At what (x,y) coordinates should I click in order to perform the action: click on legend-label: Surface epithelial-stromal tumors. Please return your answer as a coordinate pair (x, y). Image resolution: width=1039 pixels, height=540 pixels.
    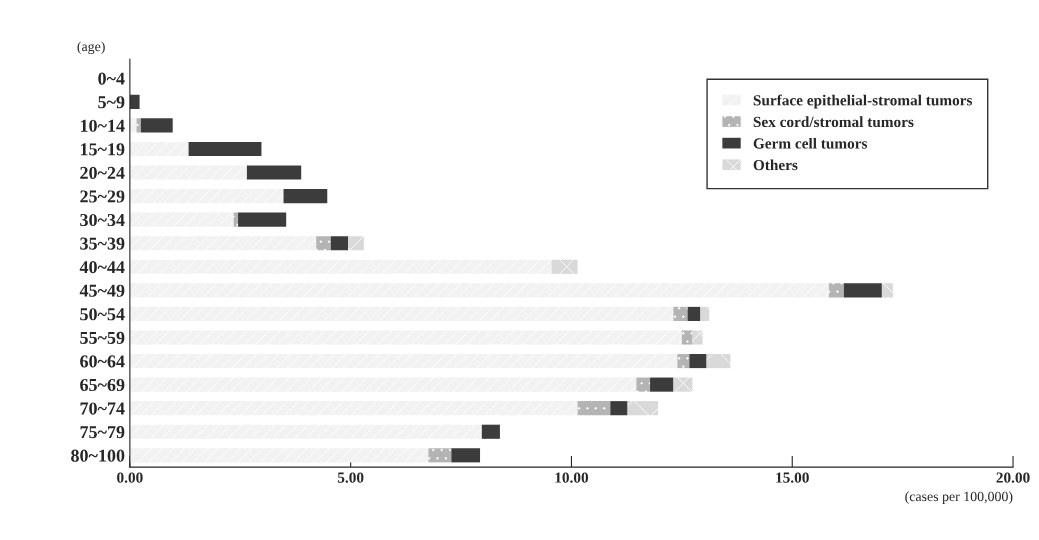
    Looking at the image, I should click on (863, 101).